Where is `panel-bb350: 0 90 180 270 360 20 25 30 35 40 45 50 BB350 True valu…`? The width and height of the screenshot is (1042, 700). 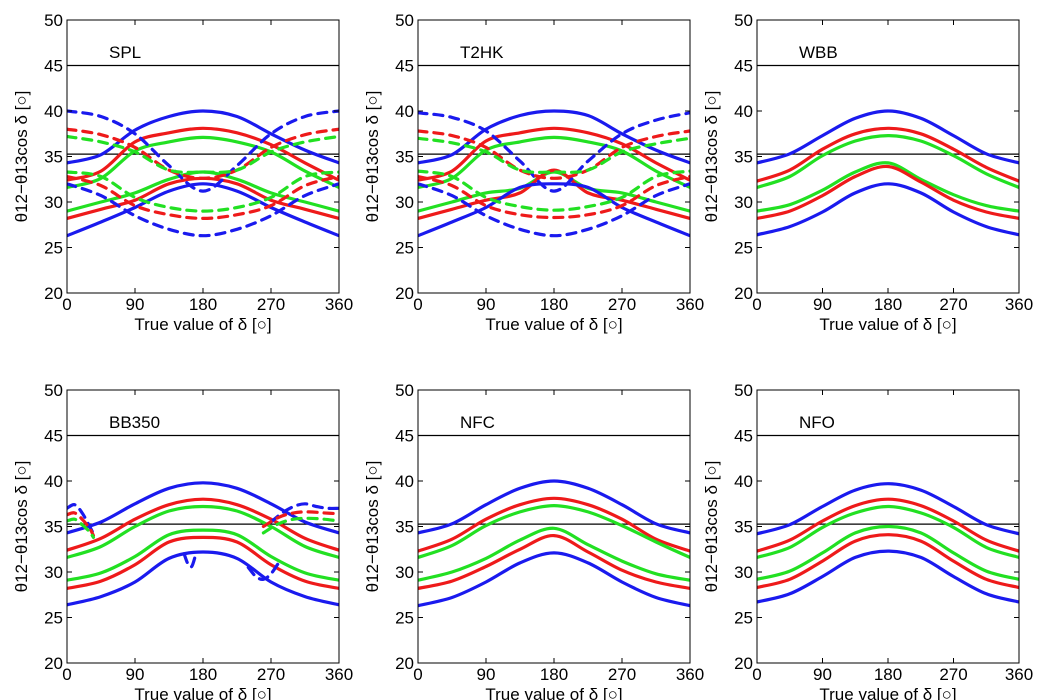 panel-bb350: 0 90 180 270 360 20 25 30 35 40 45 50 BB350 True valu… is located at coordinates (182, 540).